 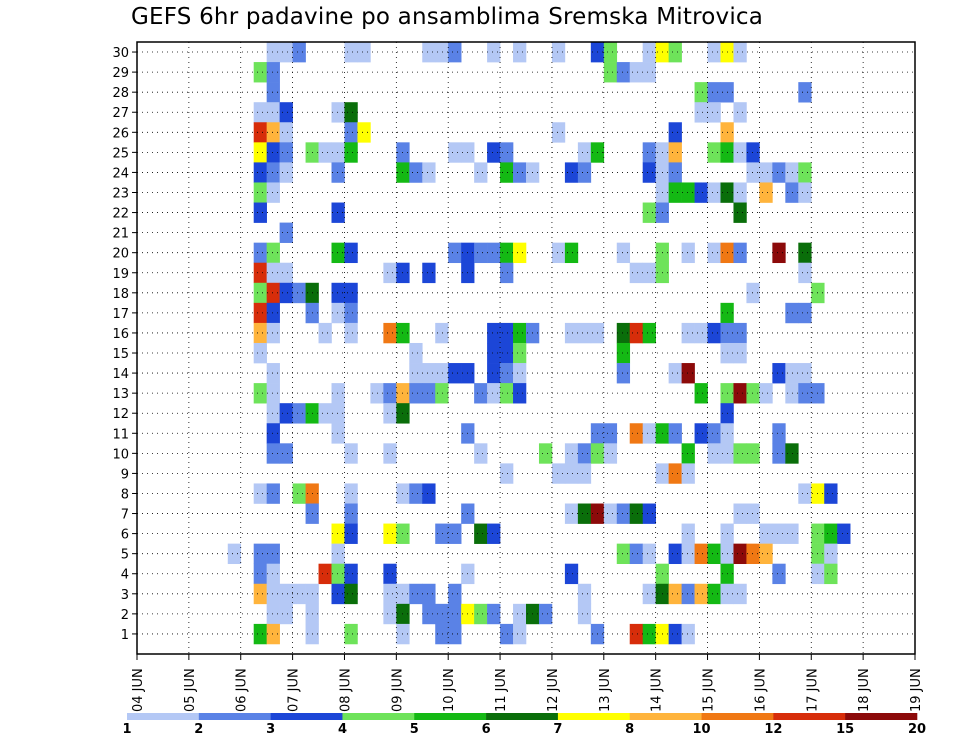 What do you see at coordinates (242, 690) in the screenshot?
I see `x-tick-label: 06 JUN` at bounding box center [242, 690].